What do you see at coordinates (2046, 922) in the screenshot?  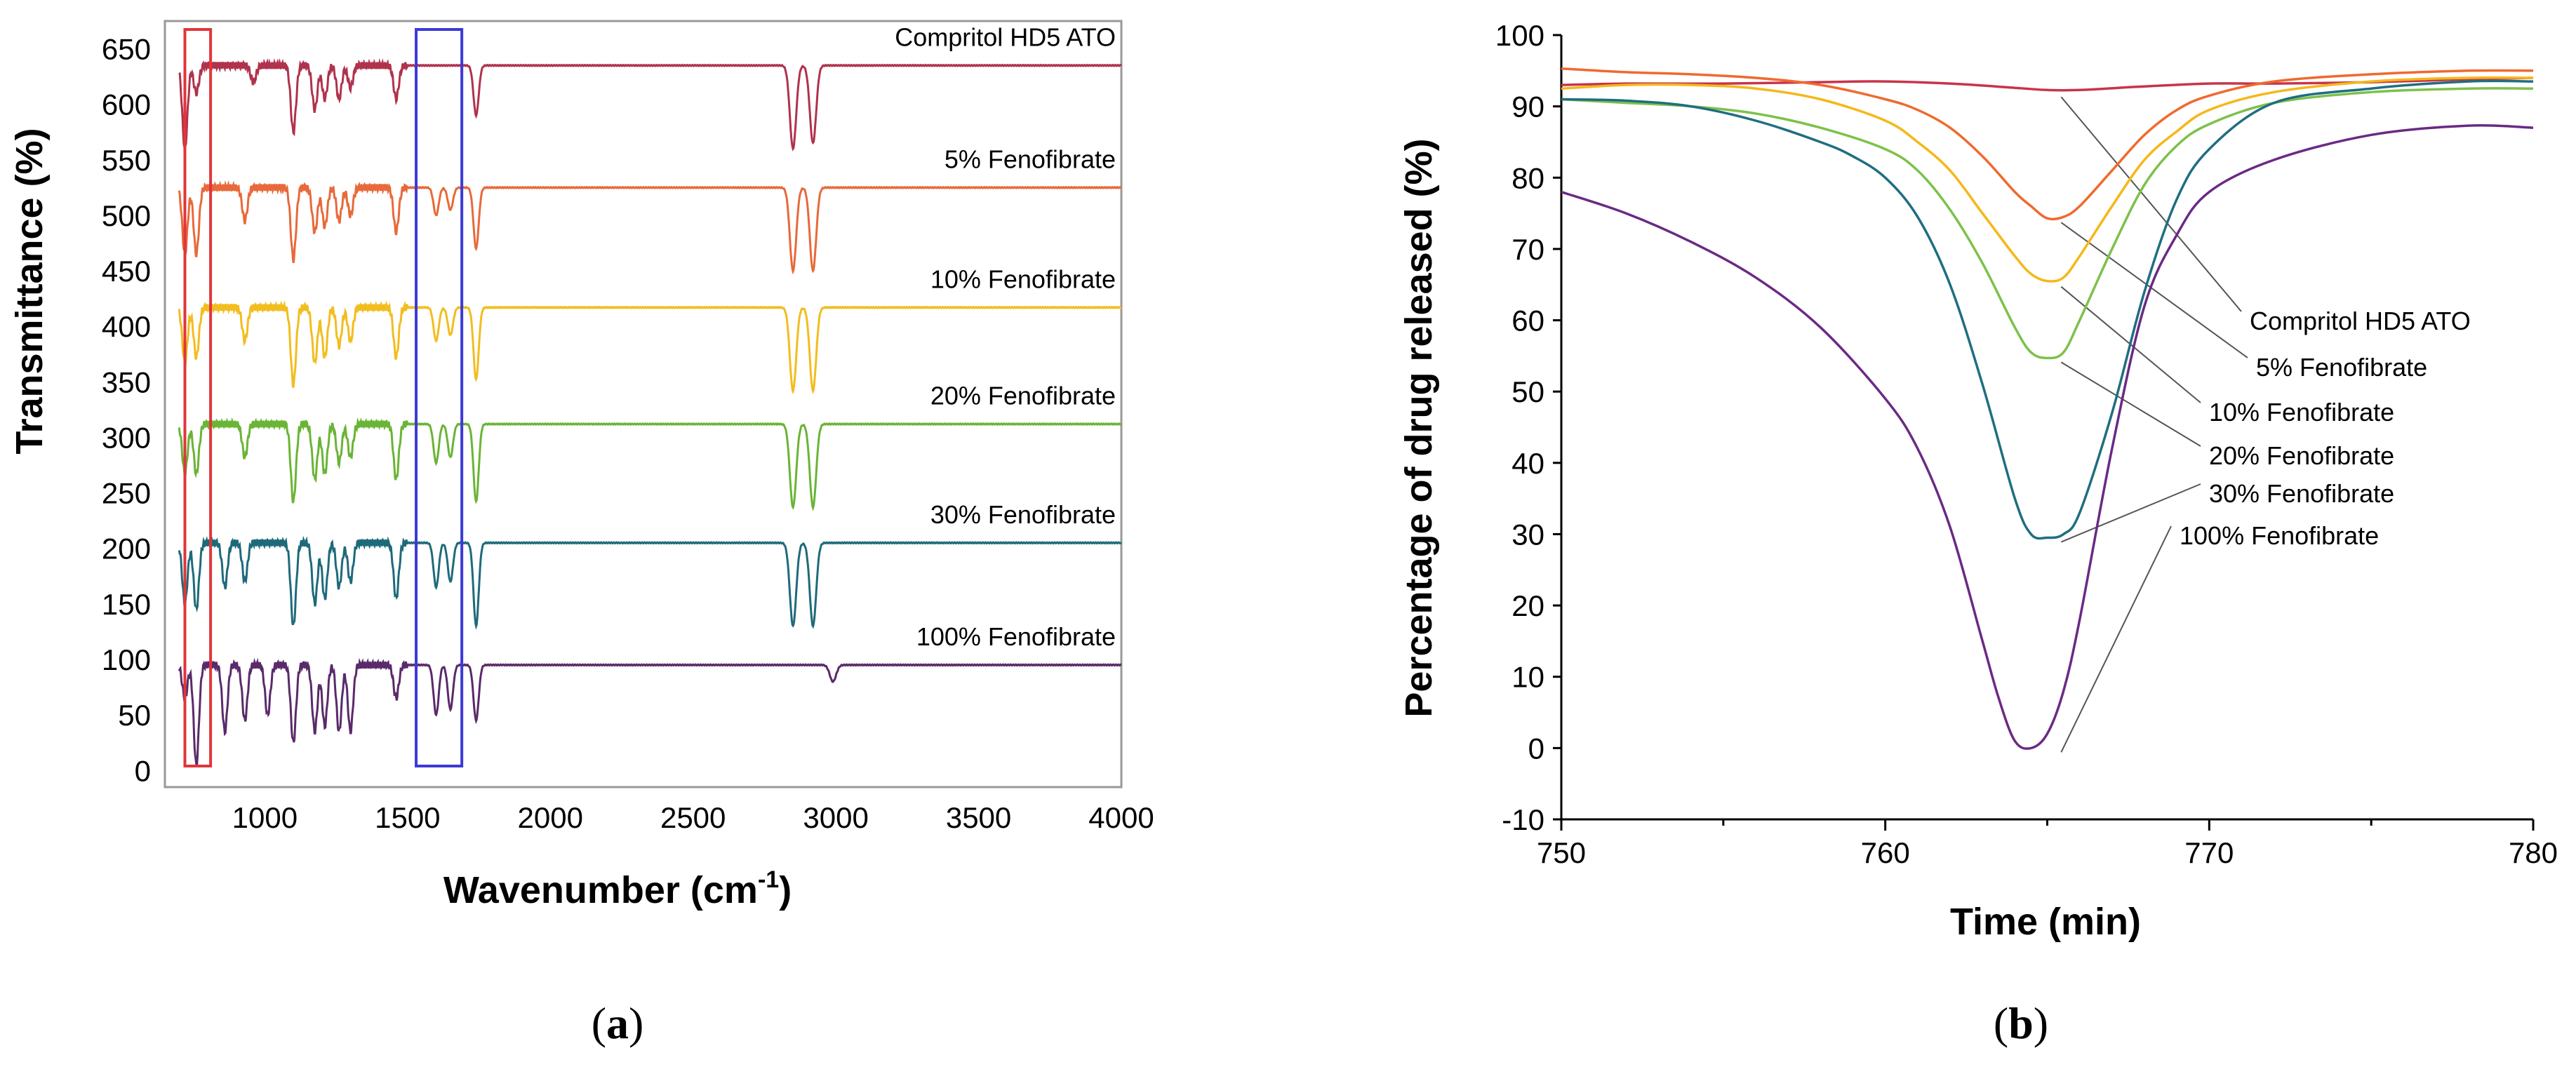 I see `panel-b-x-axis-title: Time (min)` at bounding box center [2046, 922].